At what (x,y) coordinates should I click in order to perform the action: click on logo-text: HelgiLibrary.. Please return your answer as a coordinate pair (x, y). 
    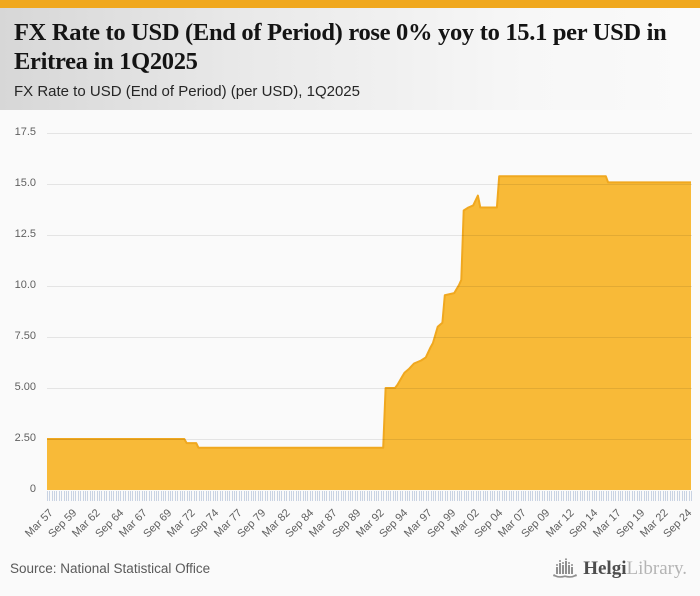
    Looking at the image, I should click on (635, 568).